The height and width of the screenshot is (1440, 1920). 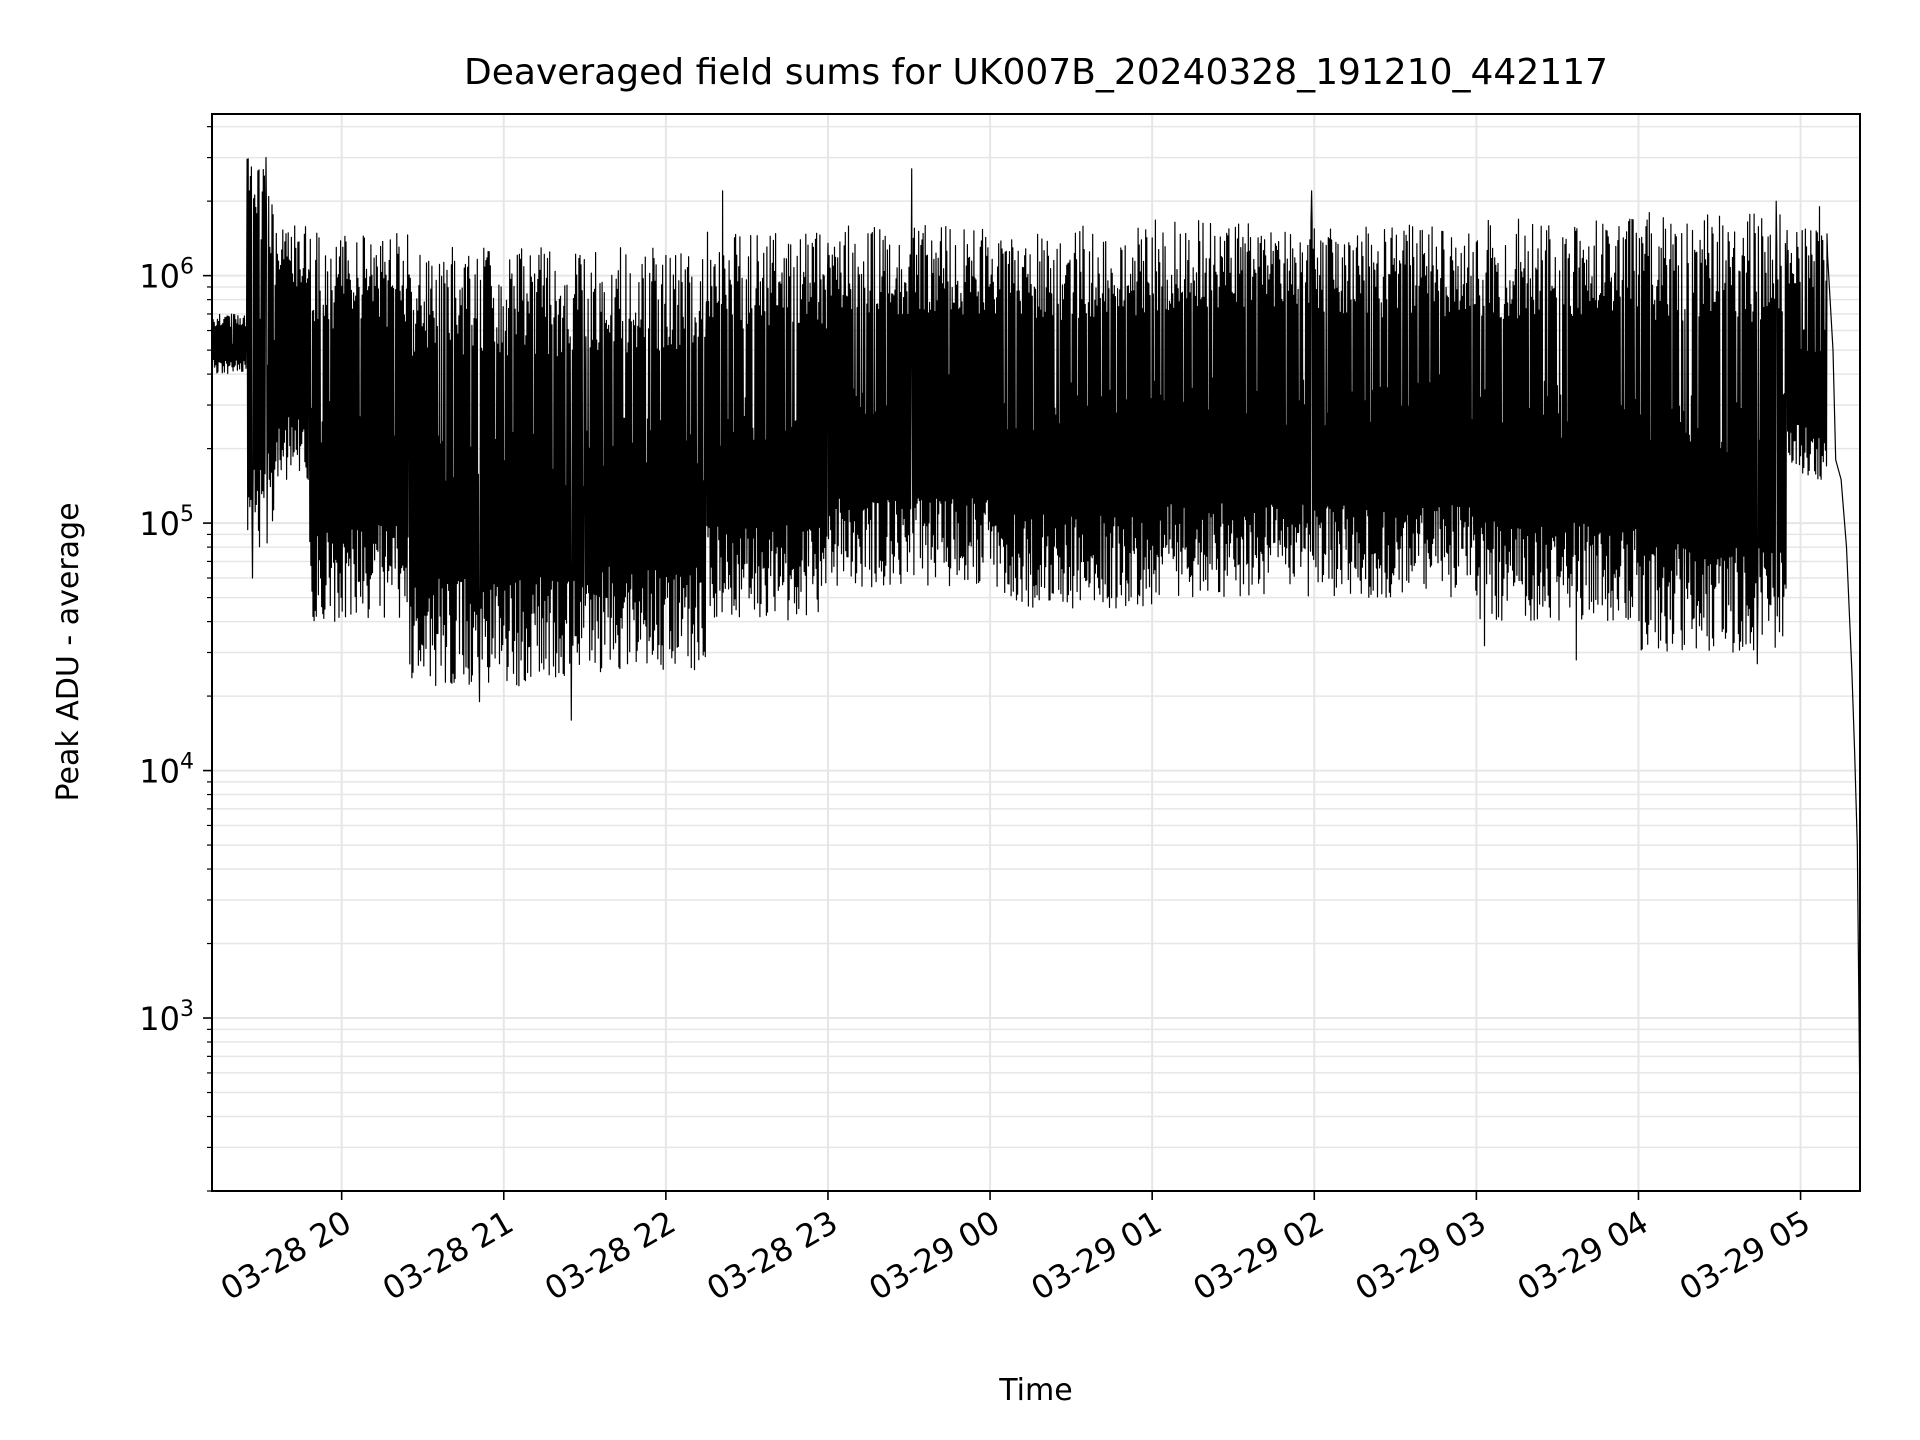 What do you see at coordinates (1035, 1390) in the screenshot?
I see `x-axis-label: Time` at bounding box center [1035, 1390].